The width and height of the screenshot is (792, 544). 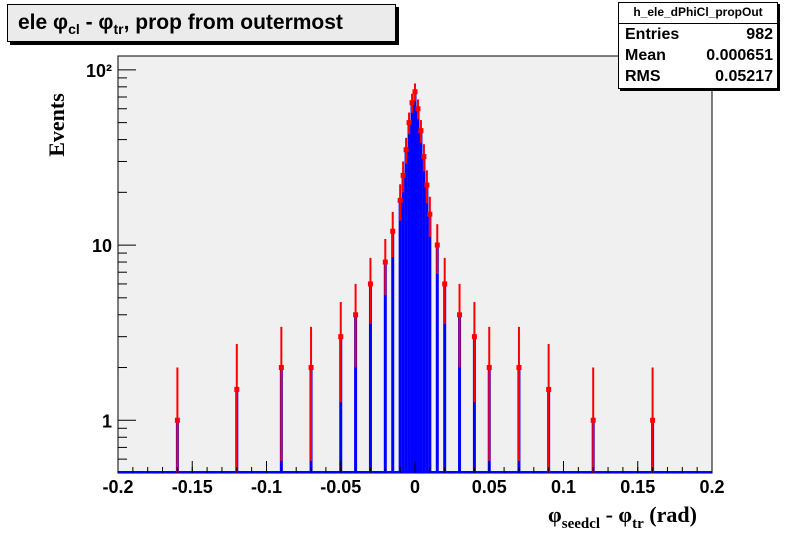 What do you see at coordinates (340, 487) in the screenshot?
I see `x-tick-label: -0.05` at bounding box center [340, 487].